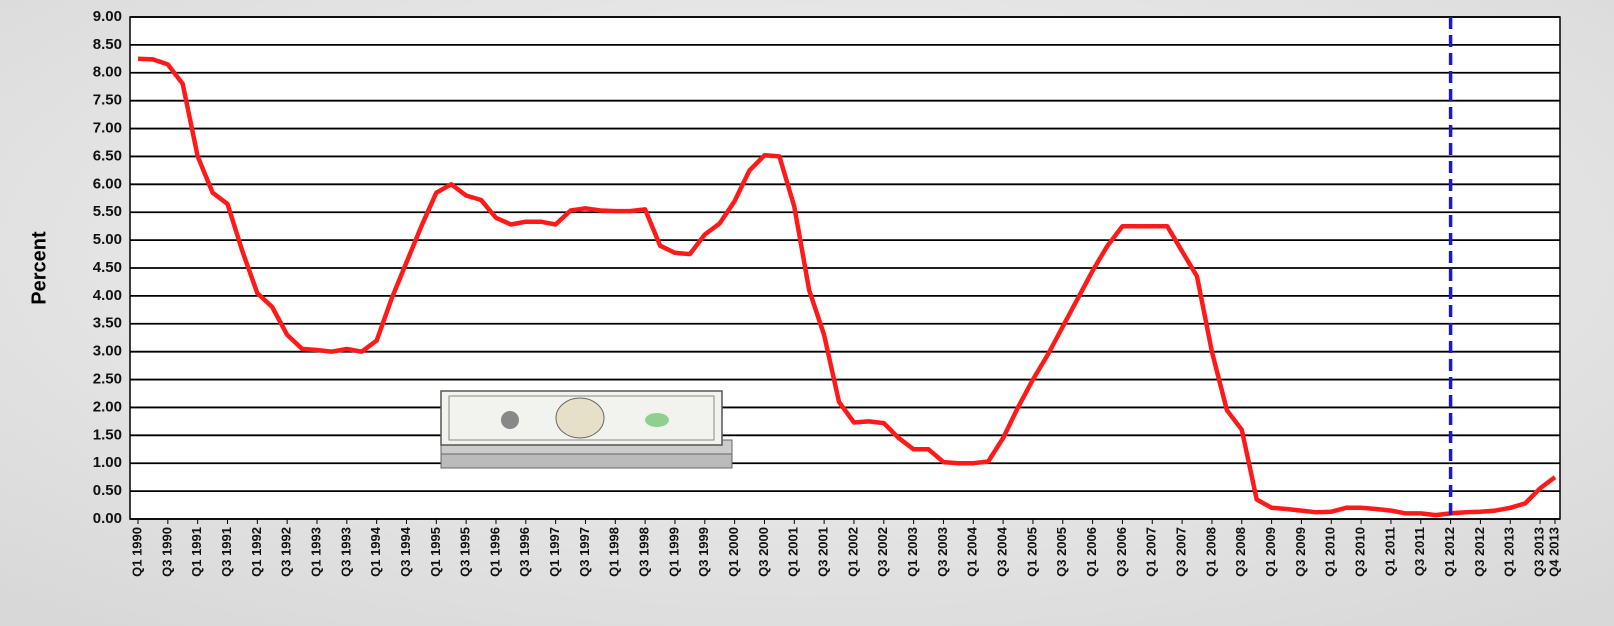  I want to click on x-tick-label: Q3 2002, so click(882, 552).